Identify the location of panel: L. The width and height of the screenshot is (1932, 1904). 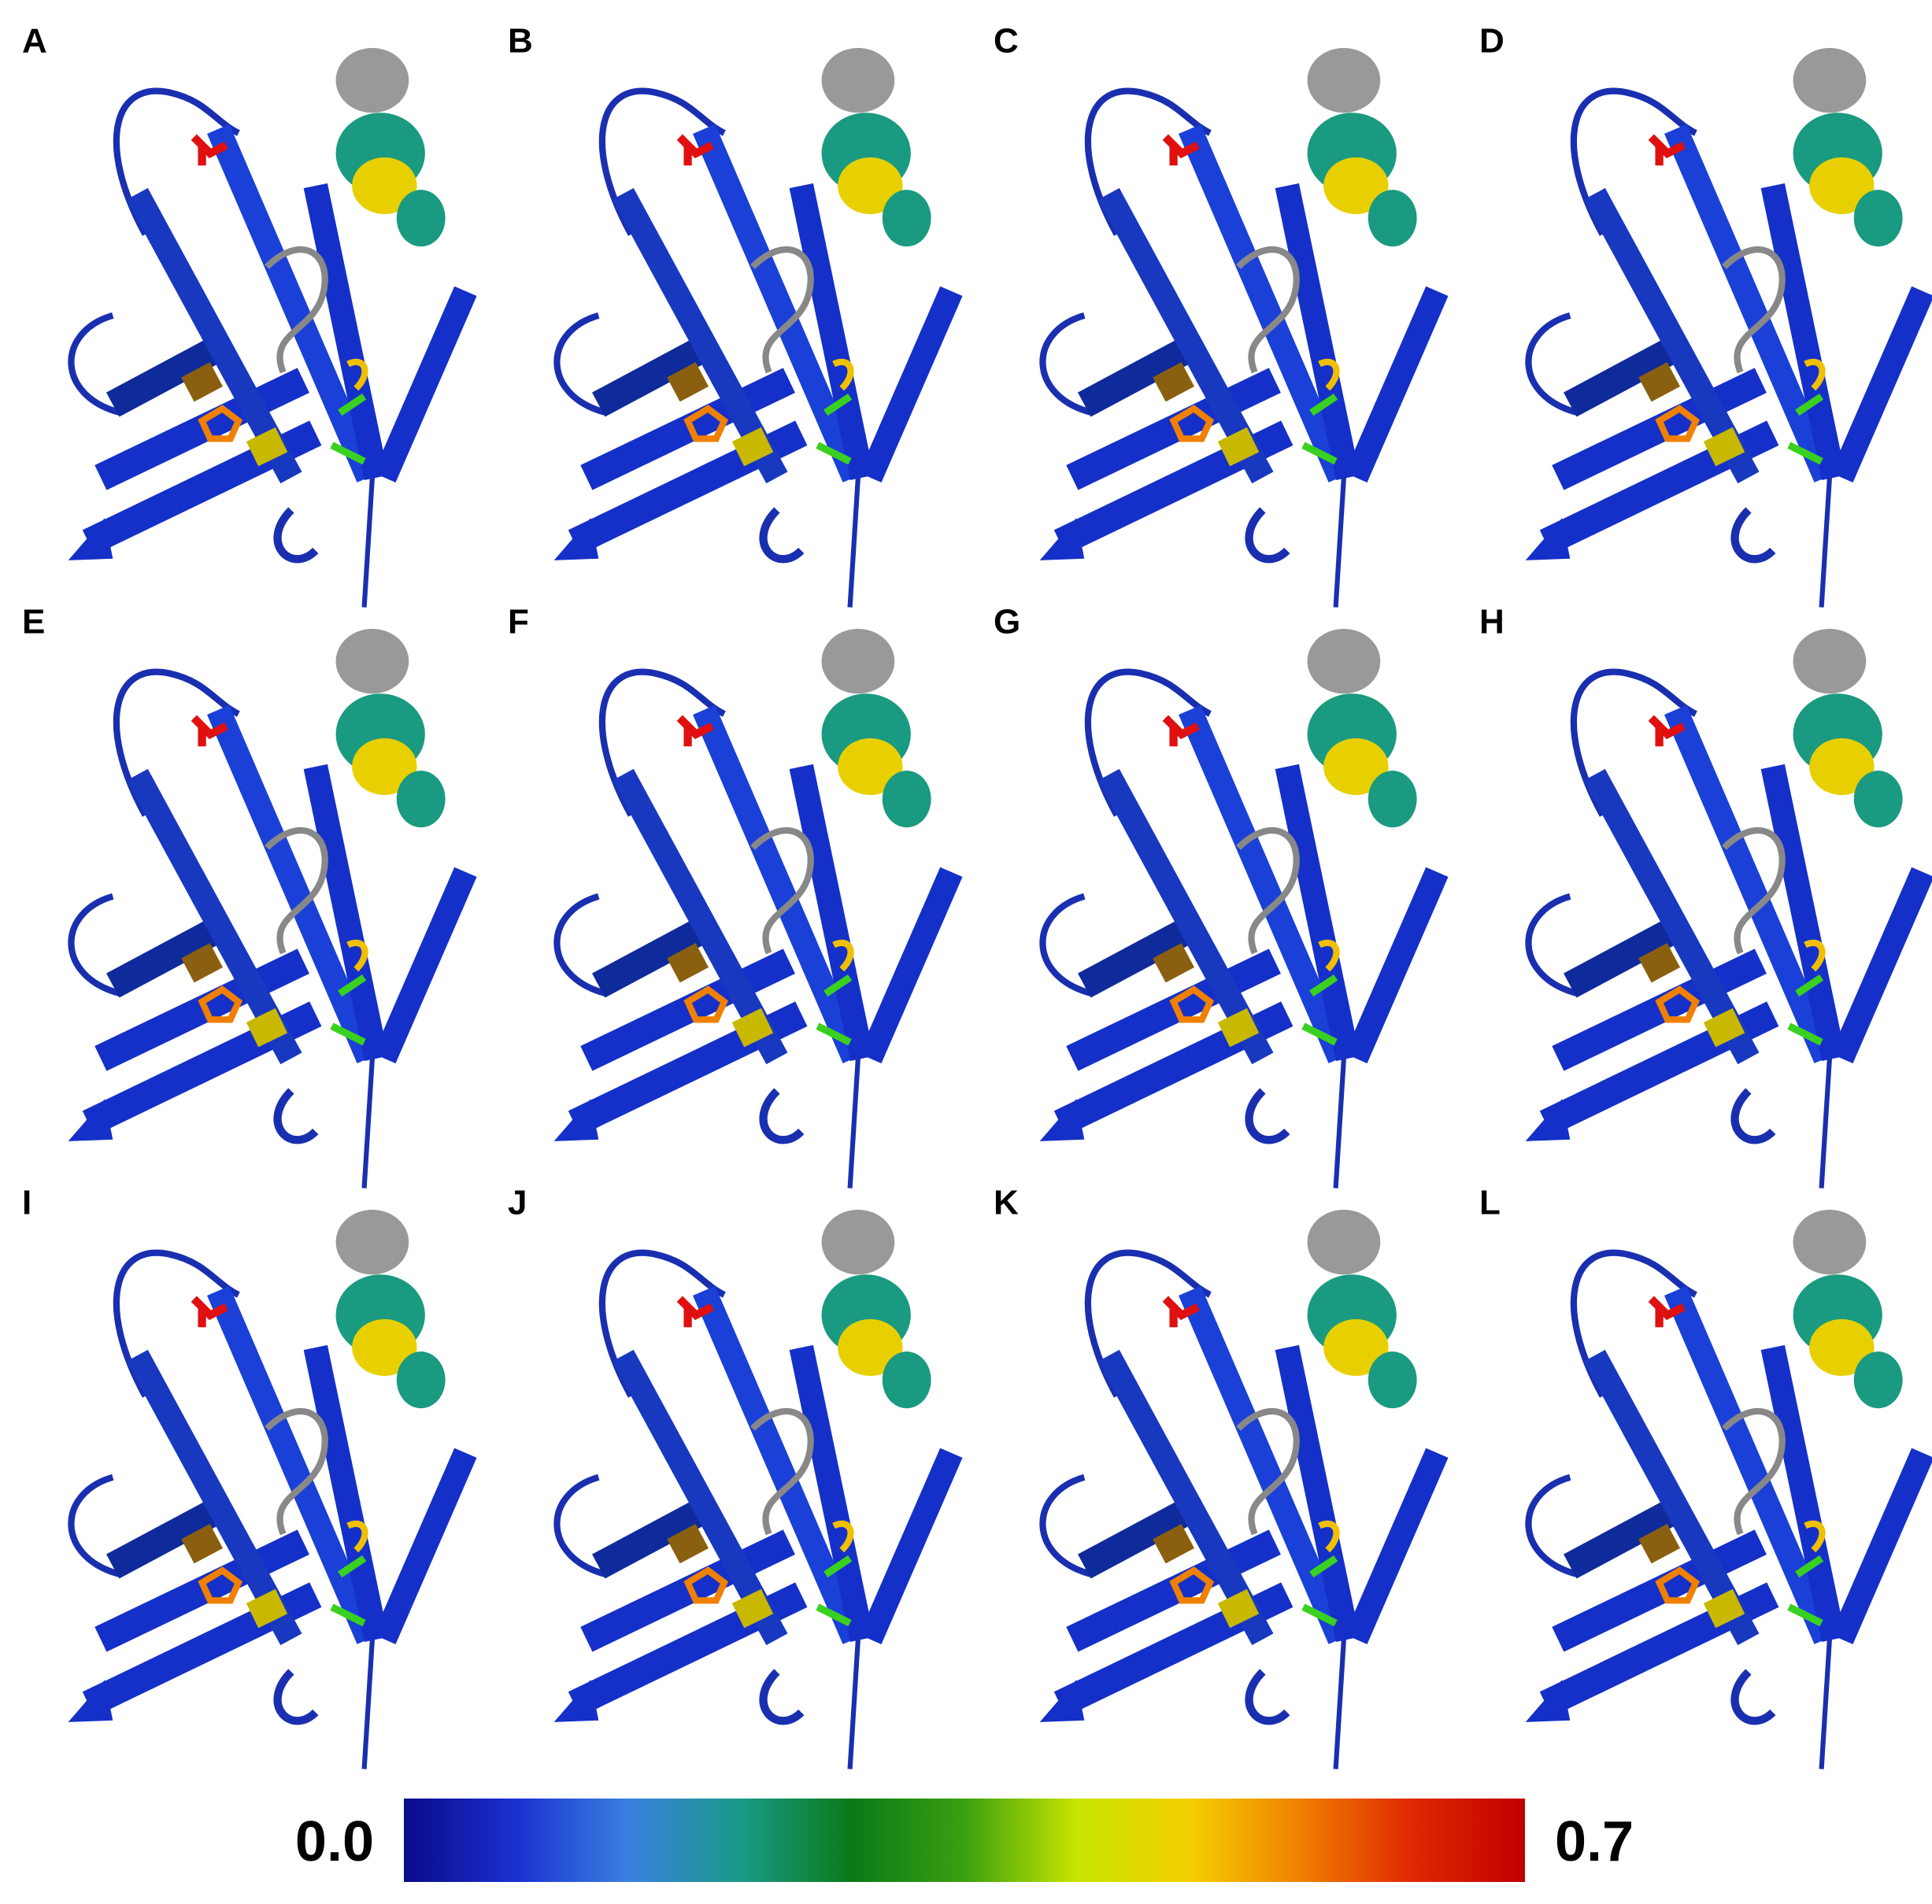
(1701, 1476).